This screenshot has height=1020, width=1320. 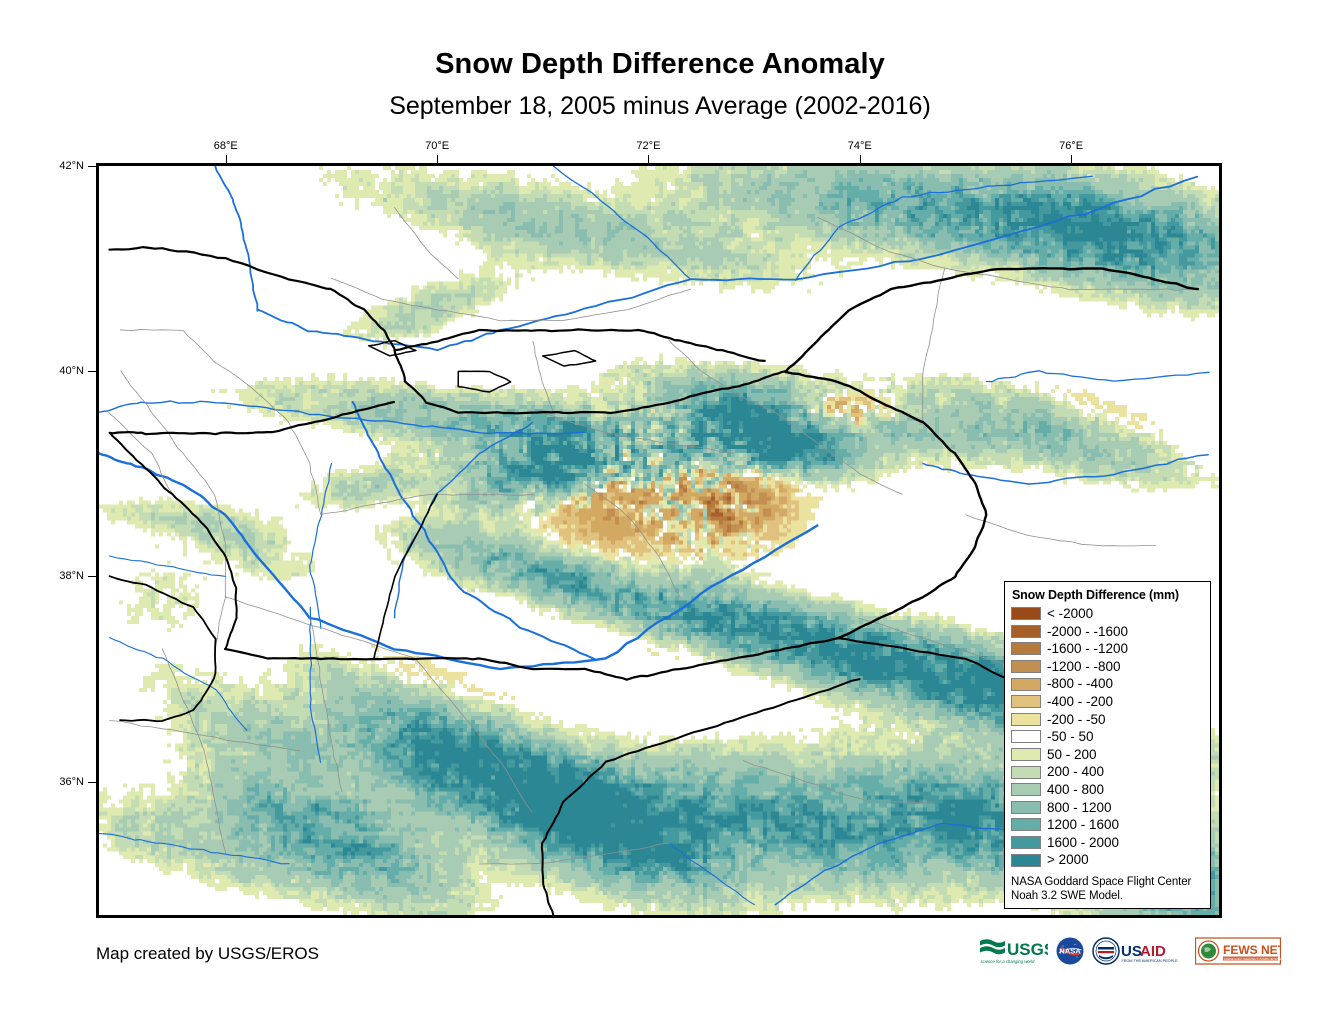 What do you see at coordinates (1095, 595) in the screenshot?
I see `legend-title: Snow Depth Difference (mm)` at bounding box center [1095, 595].